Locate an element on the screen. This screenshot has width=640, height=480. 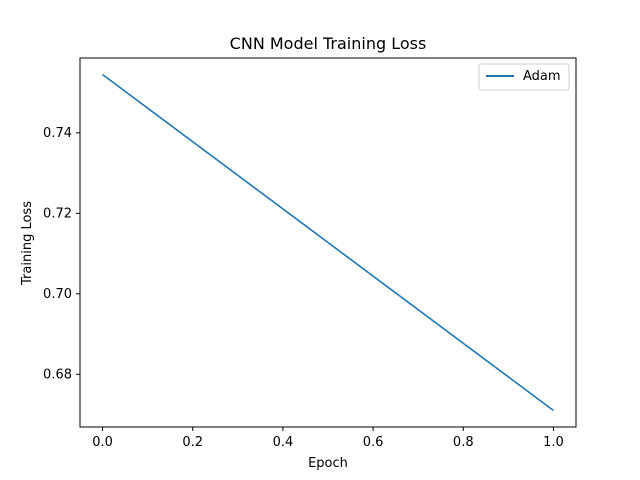
chart-title: CNN Model Training Loss is located at coordinates (328, 43).